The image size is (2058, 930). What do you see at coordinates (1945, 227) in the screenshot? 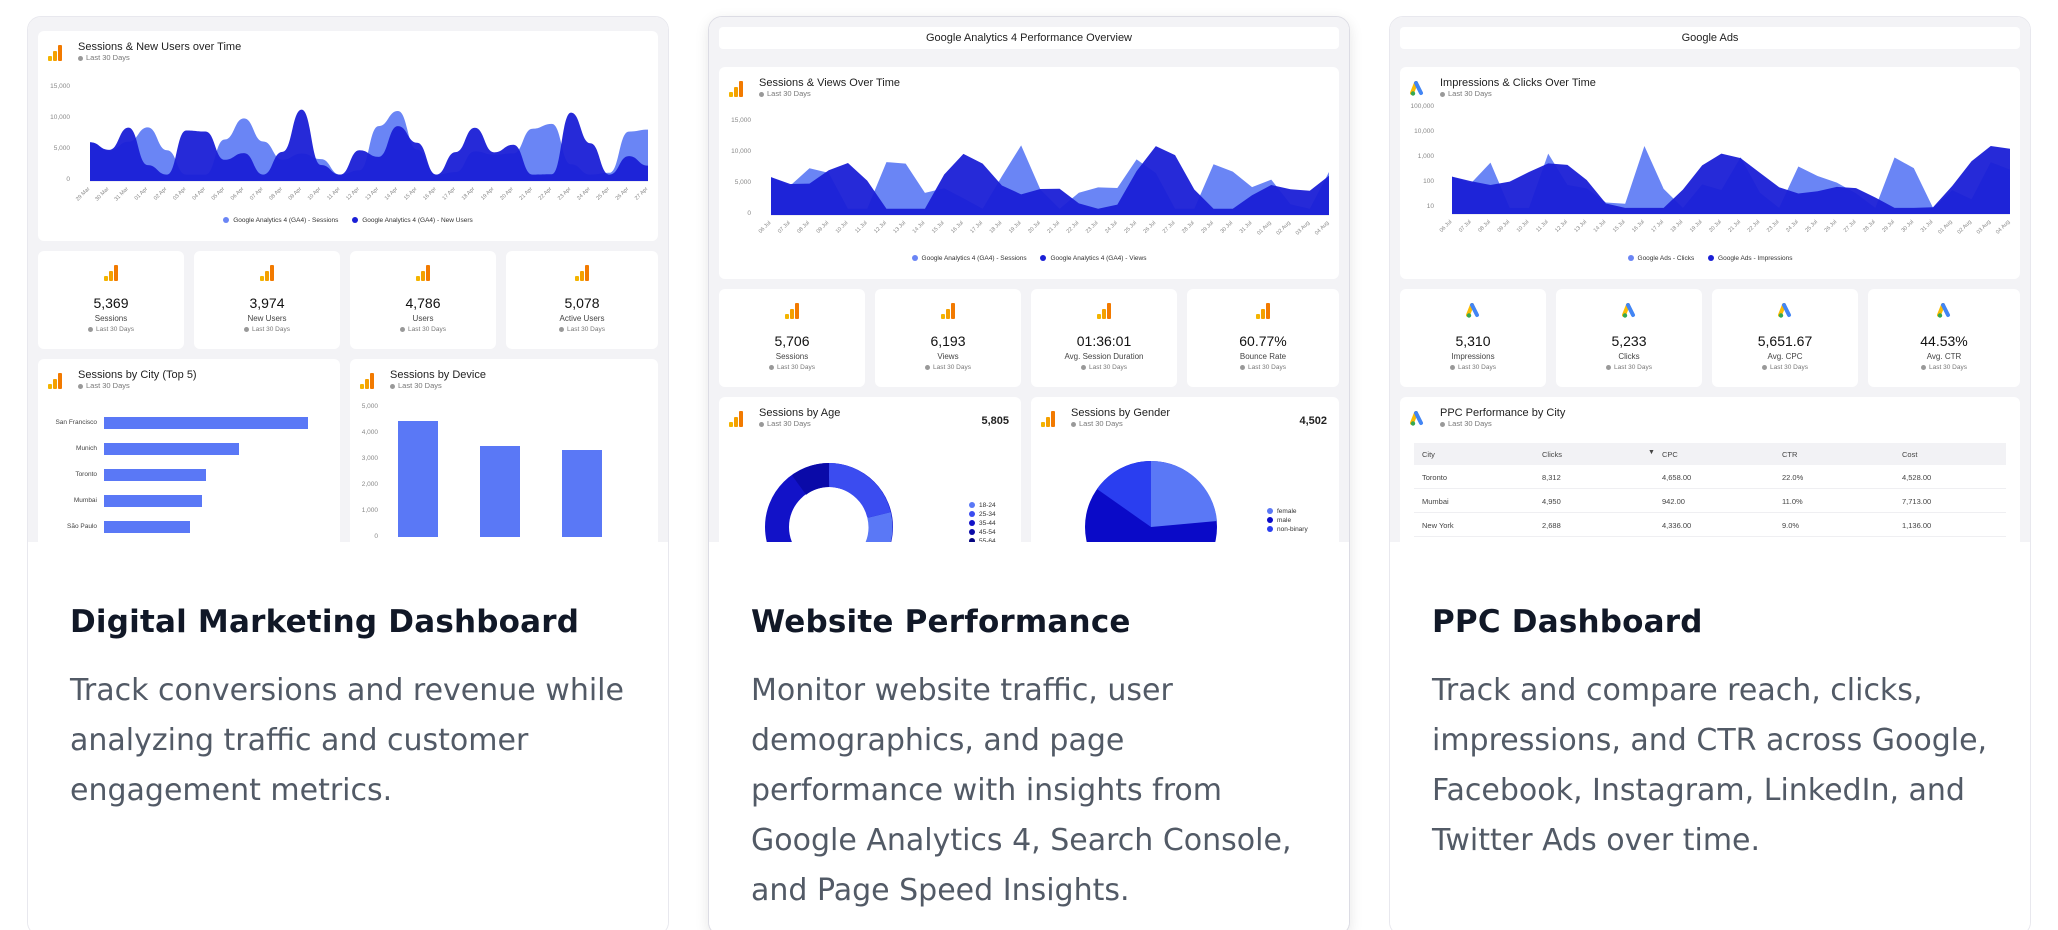
I see `x-tick-label: 01 Aug` at bounding box center [1945, 227].